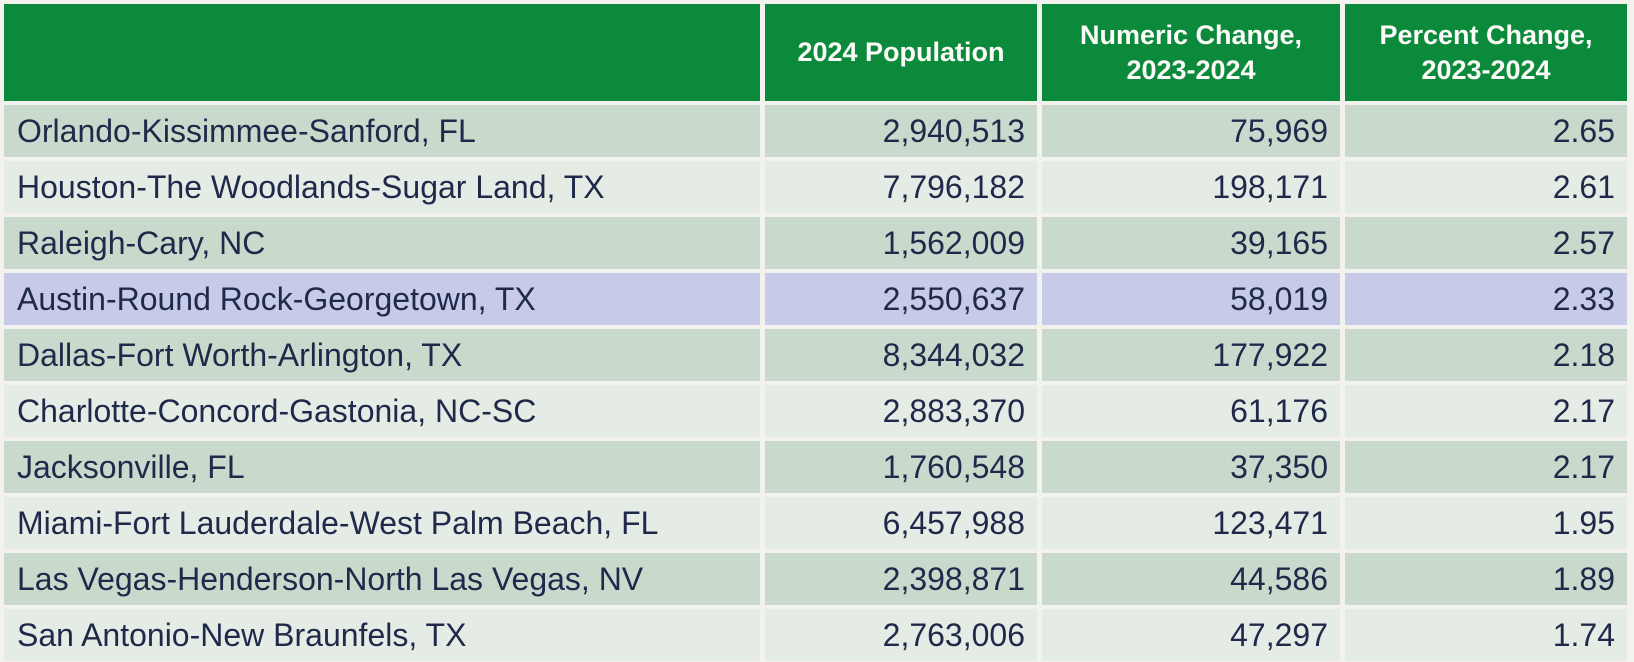 This screenshot has width=1634, height=662. I want to click on population-cell: 1,760,548, so click(901, 467).